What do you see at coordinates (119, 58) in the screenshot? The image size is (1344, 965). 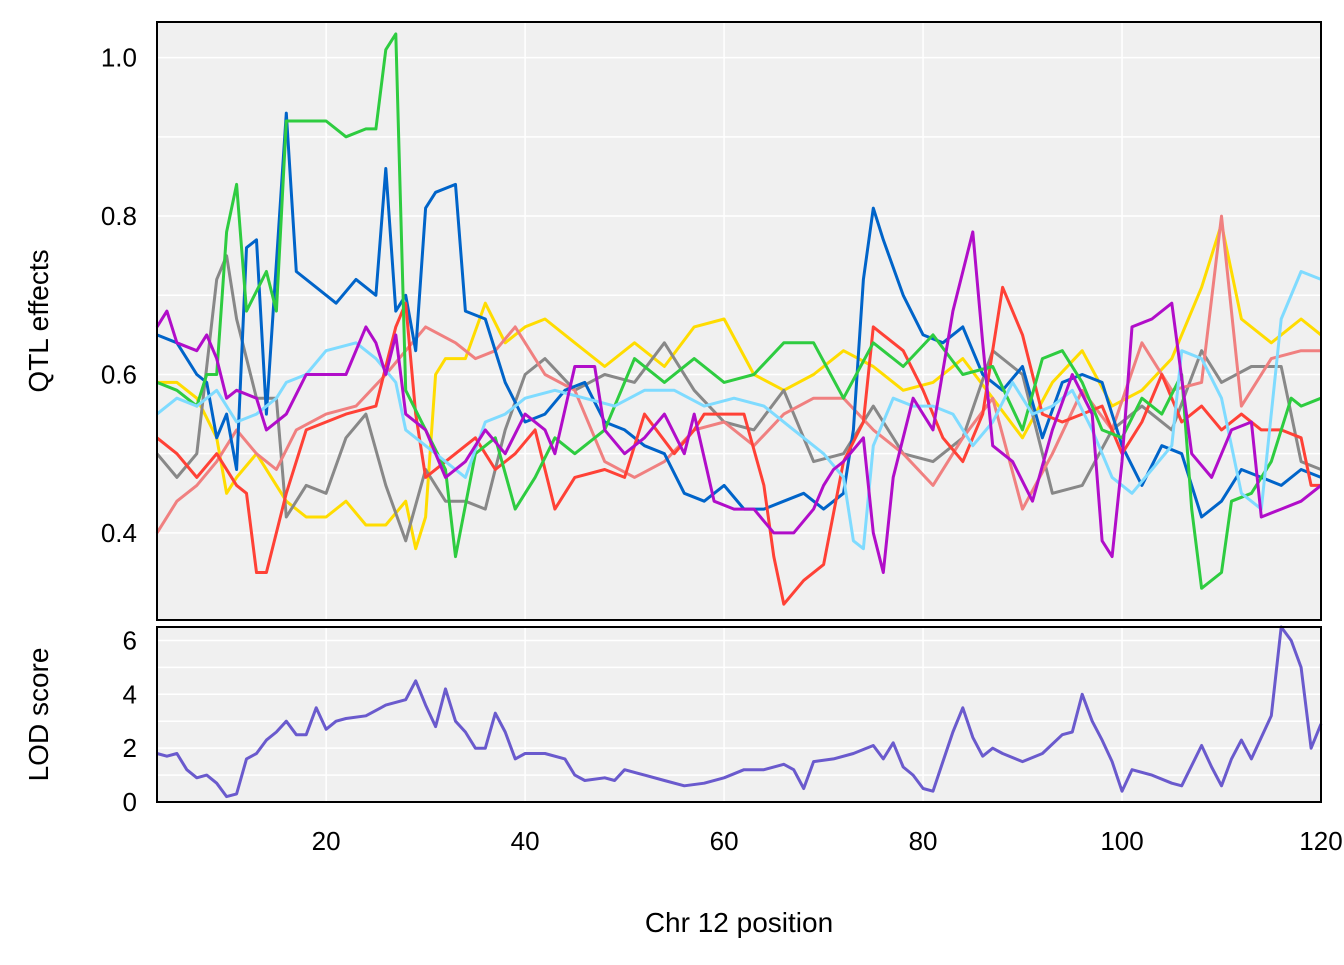 I see `y-tick-label: 1.0` at bounding box center [119, 58].